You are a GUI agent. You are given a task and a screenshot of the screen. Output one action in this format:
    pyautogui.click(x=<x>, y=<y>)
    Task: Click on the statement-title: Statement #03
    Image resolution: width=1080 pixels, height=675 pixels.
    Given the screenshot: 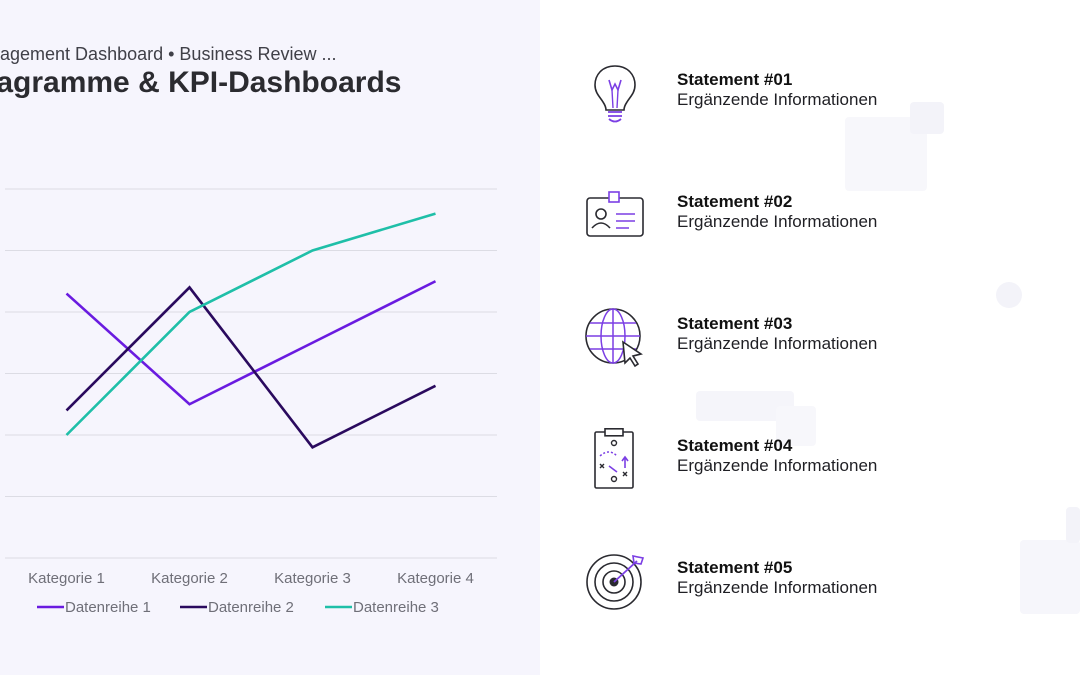 What is the action you would take?
    pyautogui.click(x=735, y=323)
    